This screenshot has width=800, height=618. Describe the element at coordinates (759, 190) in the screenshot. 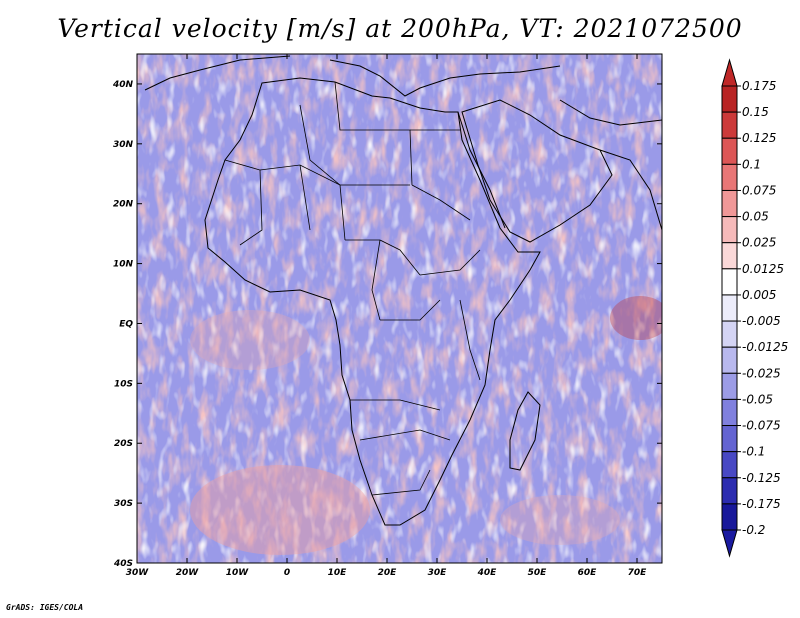

I see `colorbar-label: 0.075` at that location.